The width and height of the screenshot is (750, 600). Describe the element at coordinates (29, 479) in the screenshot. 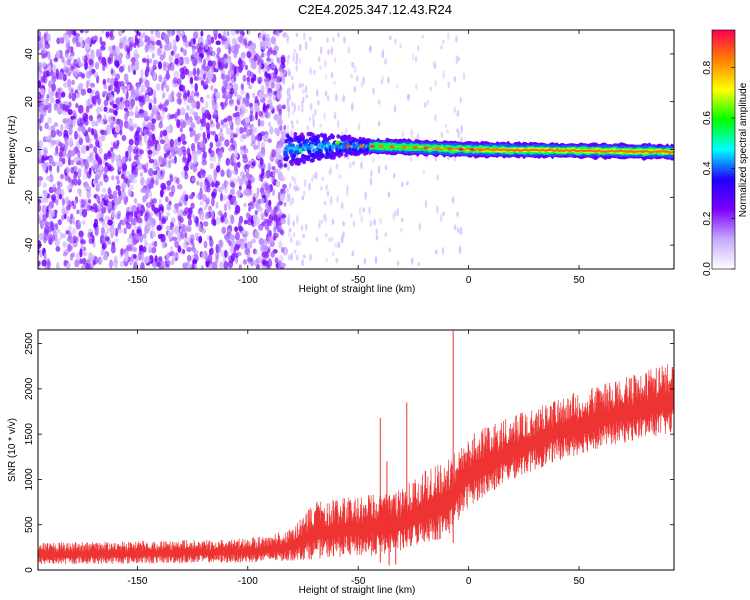

I see `y-tick-label: 1000` at that location.